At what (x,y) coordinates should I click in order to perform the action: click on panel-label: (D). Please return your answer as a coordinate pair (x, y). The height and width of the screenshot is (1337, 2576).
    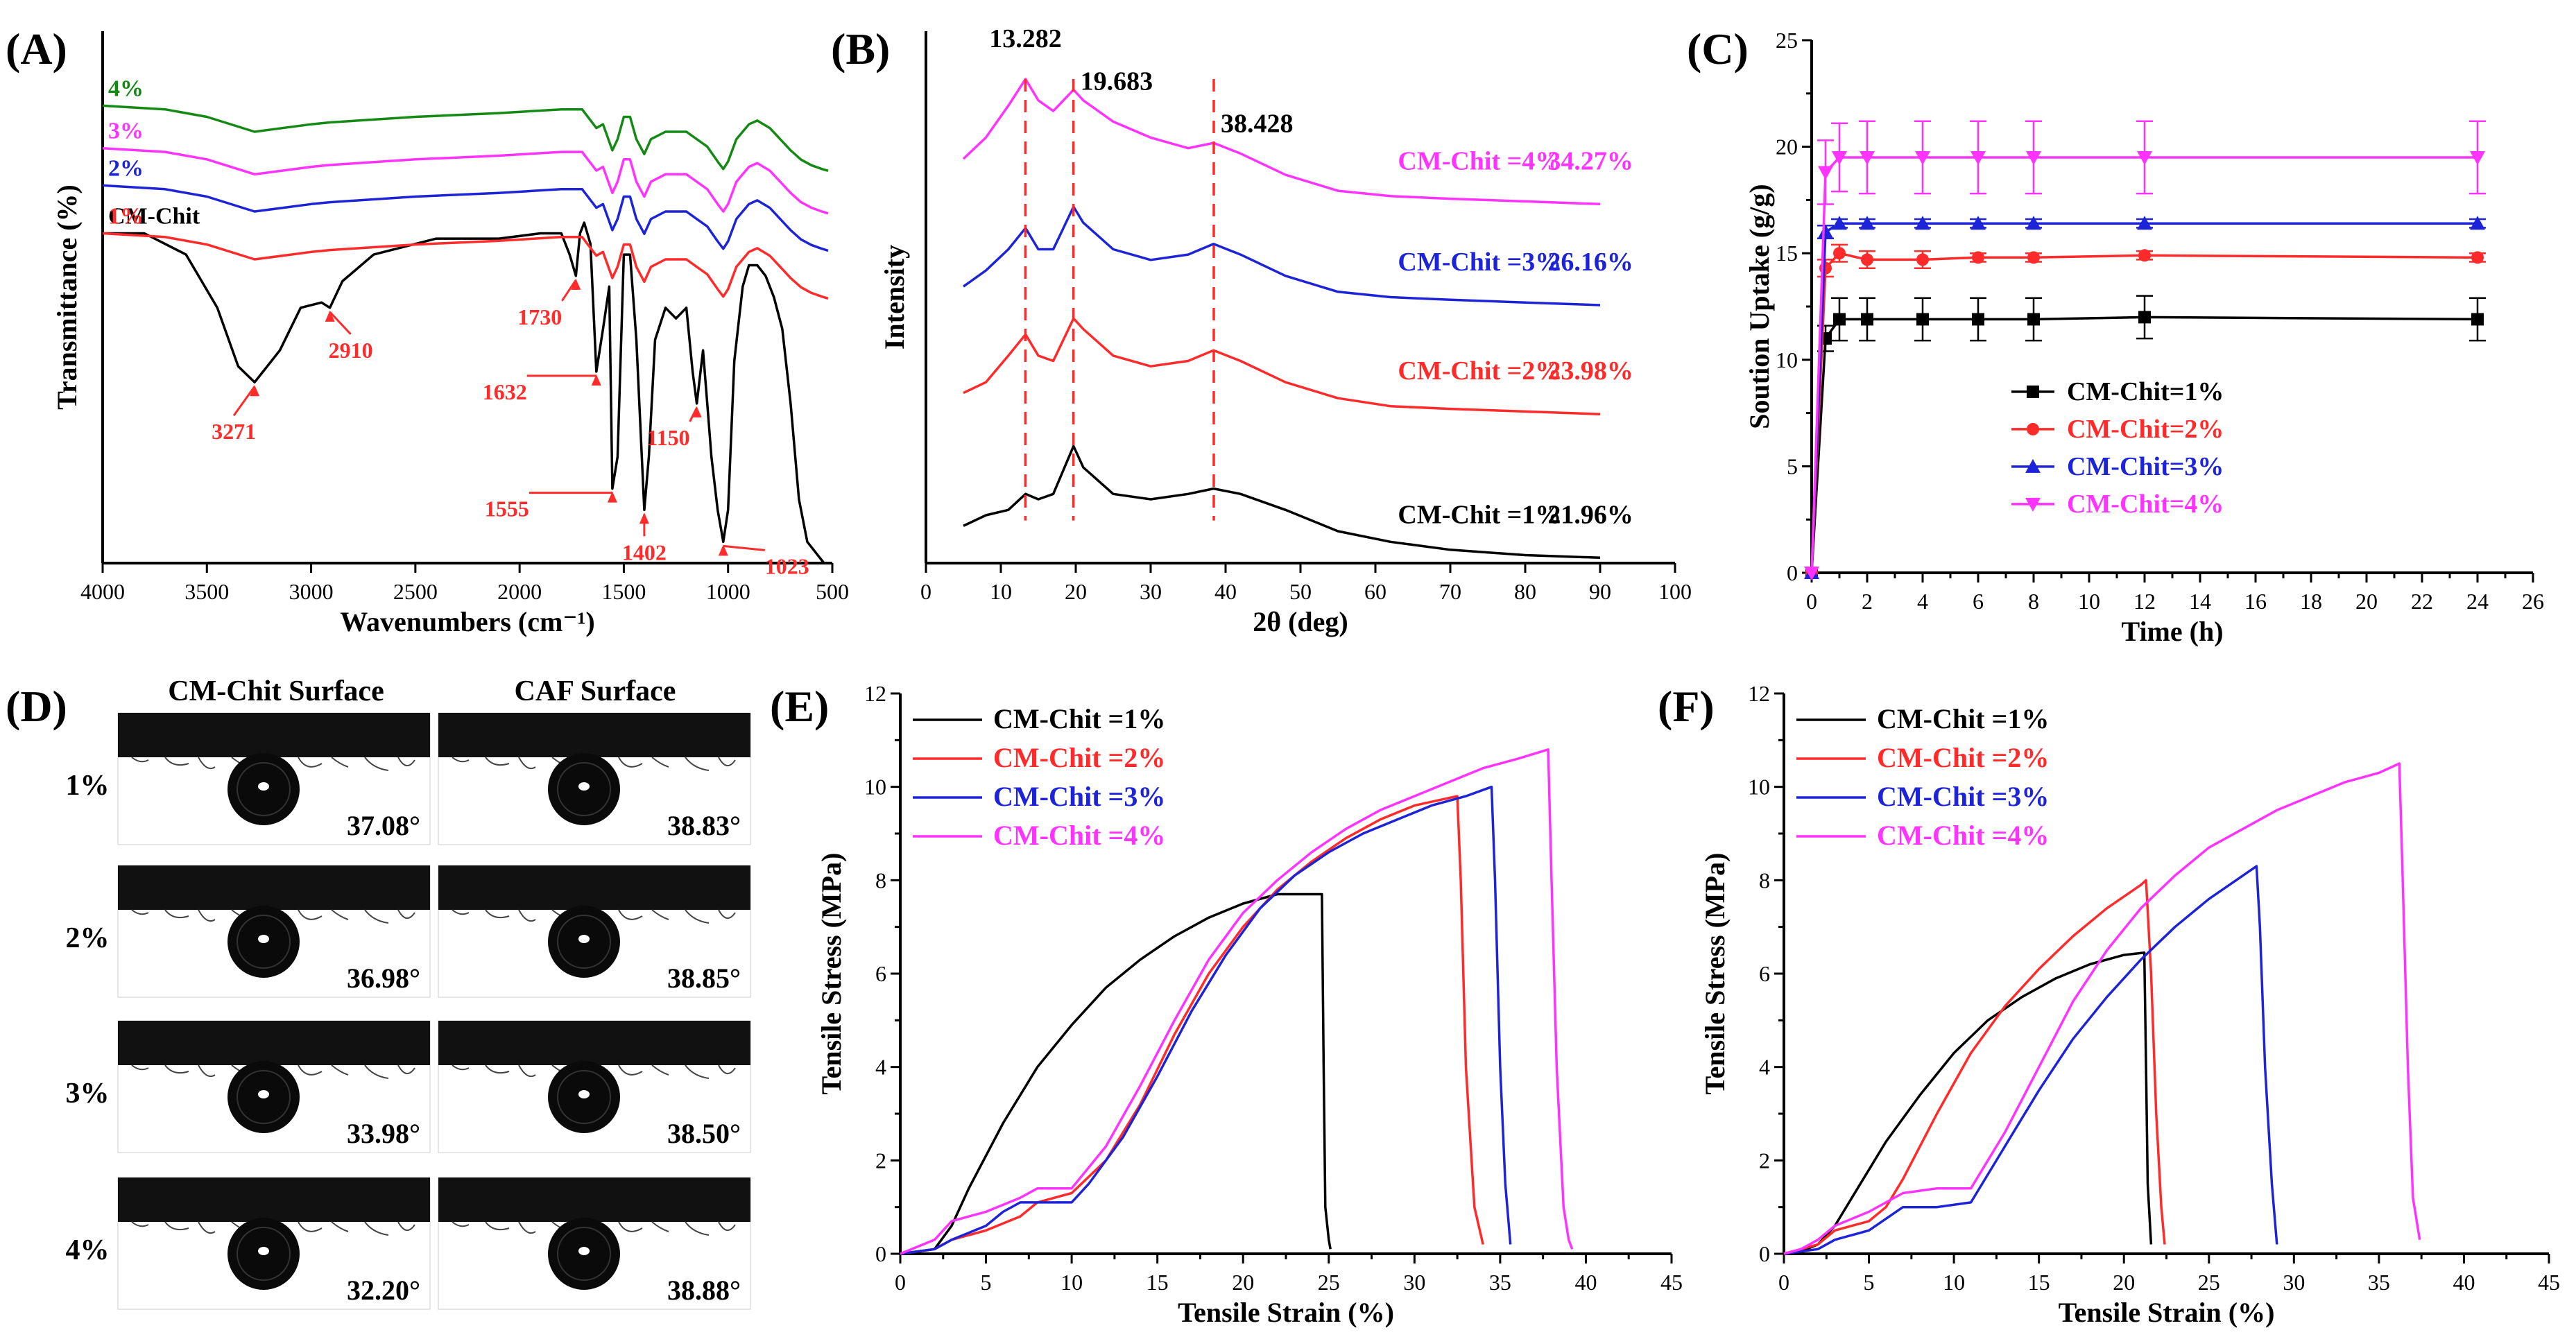
    Looking at the image, I should click on (36, 706).